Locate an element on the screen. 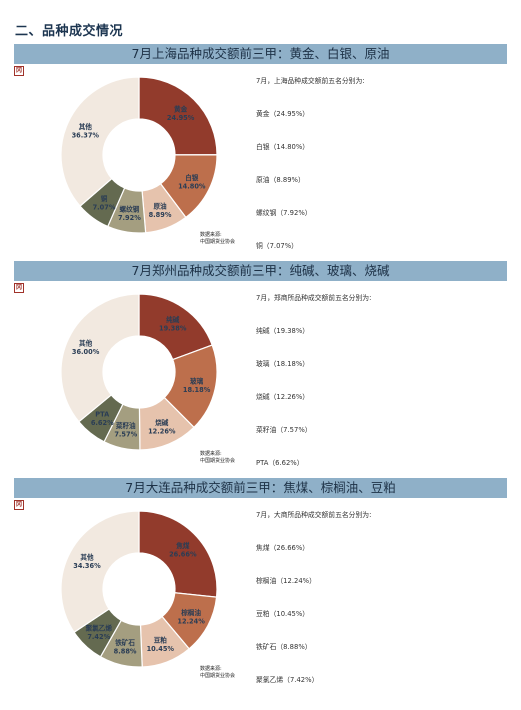  slice-value-label: 7.92% is located at coordinates (129, 218).